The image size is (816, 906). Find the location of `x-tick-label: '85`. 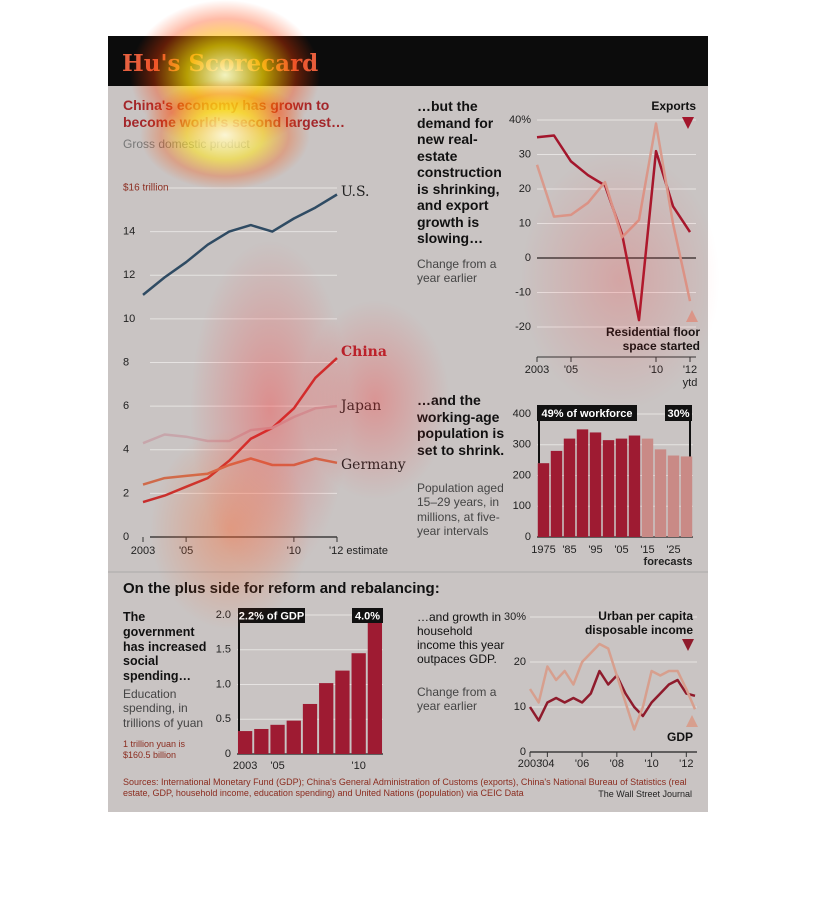

x-tick-label: '85 is located at coordinates (569, 550).